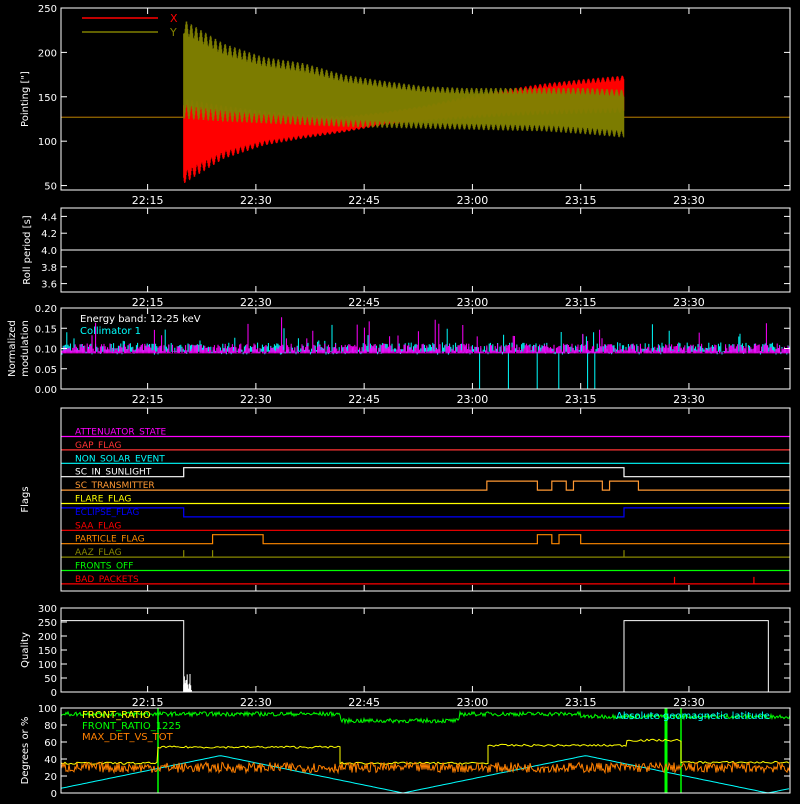 This screenshot has height=804, width=800. What do you see at coordinates (121, 433) in the screenshot?
I see `flag-label-attenuator-state: ATTENUATOR_STATE` at bounding box center [121, 433].